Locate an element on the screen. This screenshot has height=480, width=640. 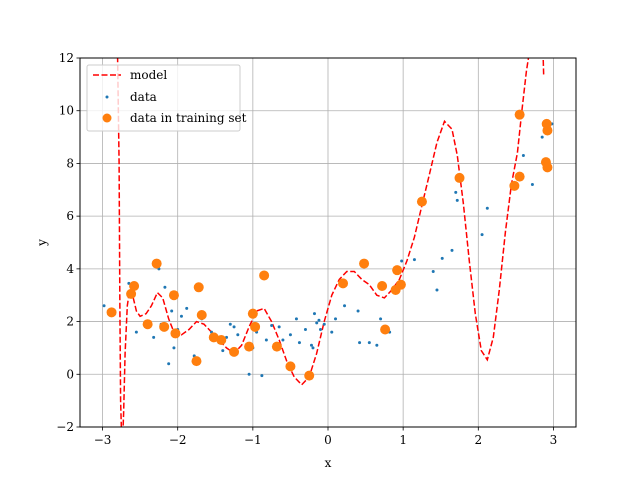
legend-data-swatch is located at coordinates (107, 97).